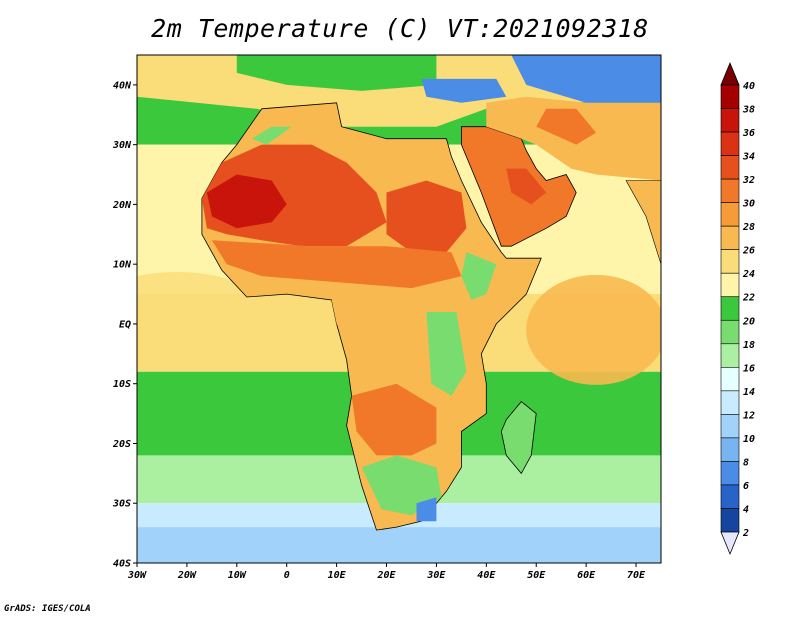 This screenshot has height=618, width=800. Describe the element at coordinates (566, 126) in the screenshot. I see `iran-warm` at that location.